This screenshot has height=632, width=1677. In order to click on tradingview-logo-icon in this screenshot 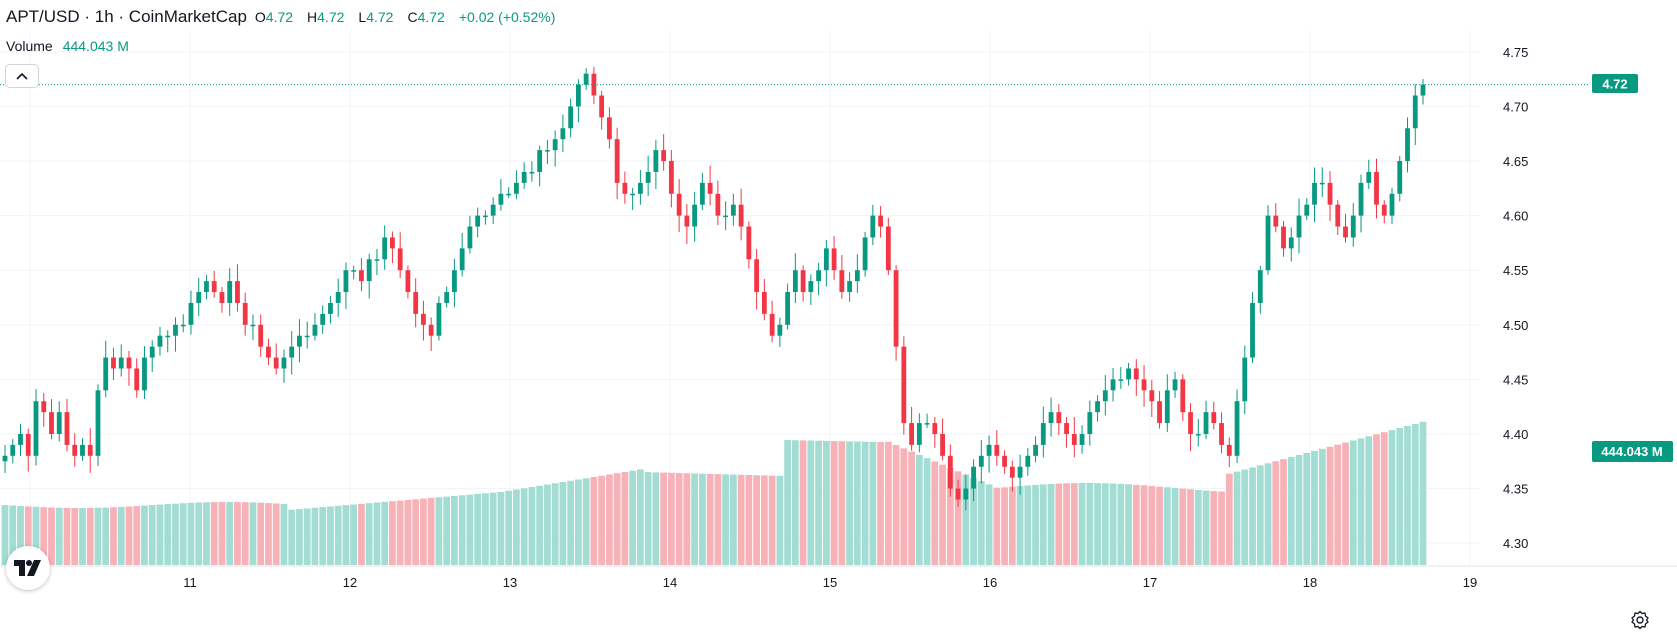, I will do `click(28, 568)`.